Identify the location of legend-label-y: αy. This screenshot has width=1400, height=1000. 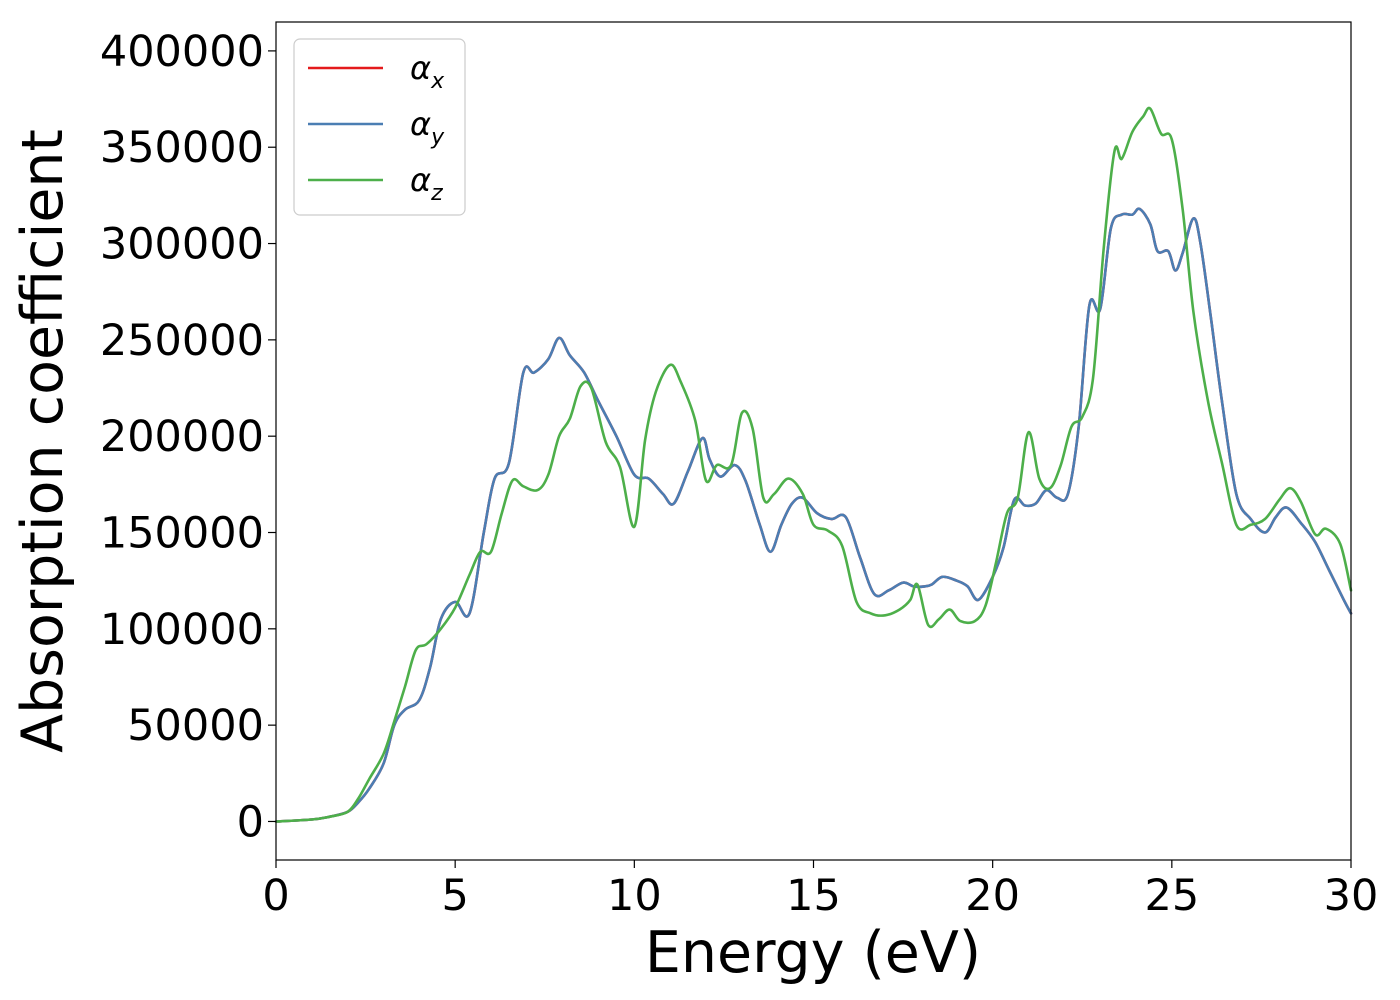
(427, 127).